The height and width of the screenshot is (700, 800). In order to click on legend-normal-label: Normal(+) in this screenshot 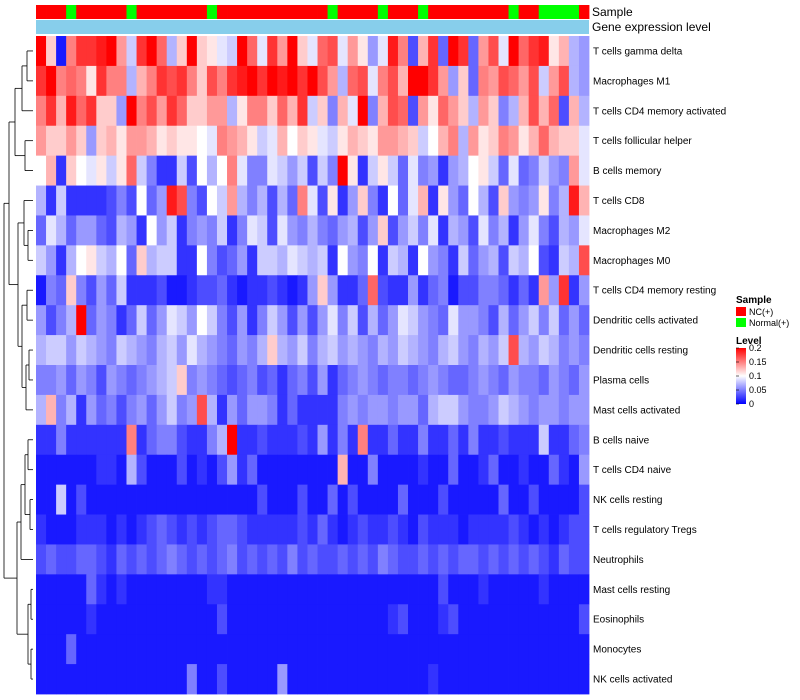, I will do `click(769, 323)`.